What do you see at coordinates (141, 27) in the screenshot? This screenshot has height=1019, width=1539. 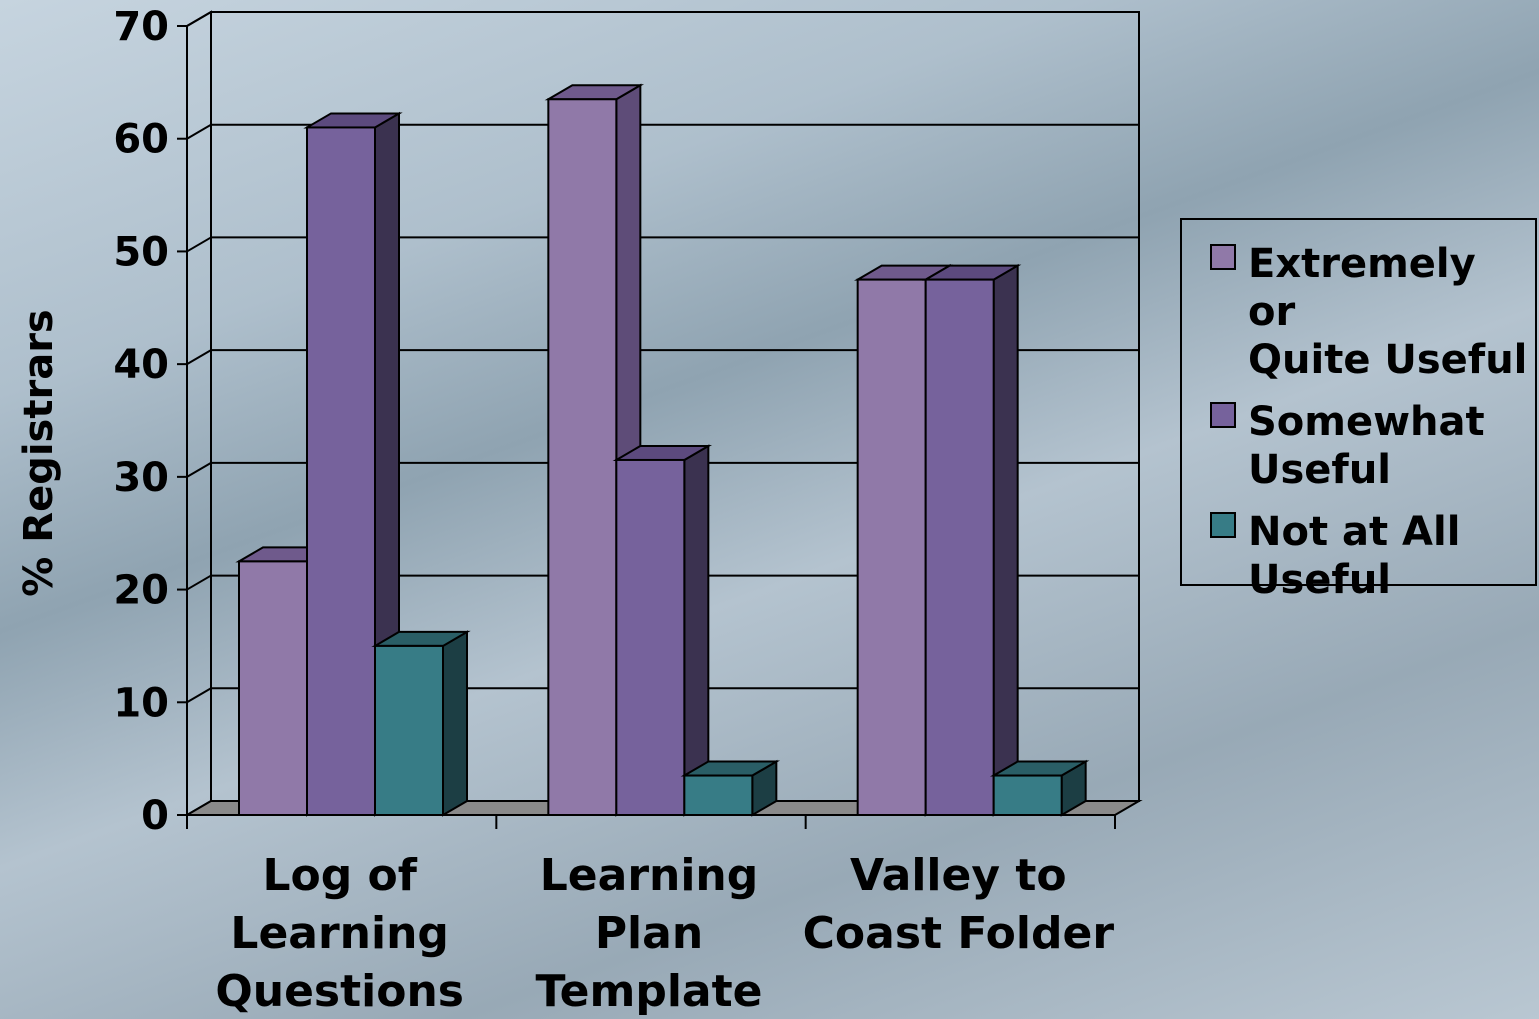 I see `y-tick-label: 70` at bounding box center [141, 27].